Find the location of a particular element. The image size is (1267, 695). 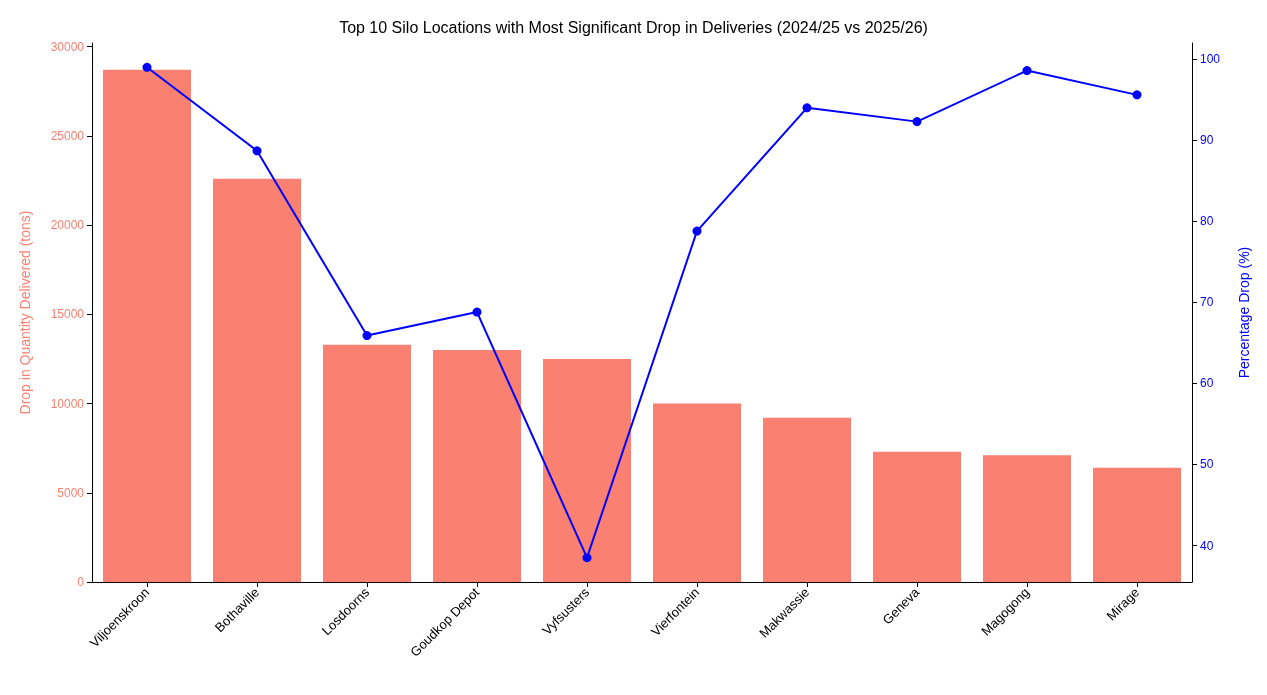

y-axis-title: Drop in Quantity Delivered (tons) is located at coordinates (25, 312).